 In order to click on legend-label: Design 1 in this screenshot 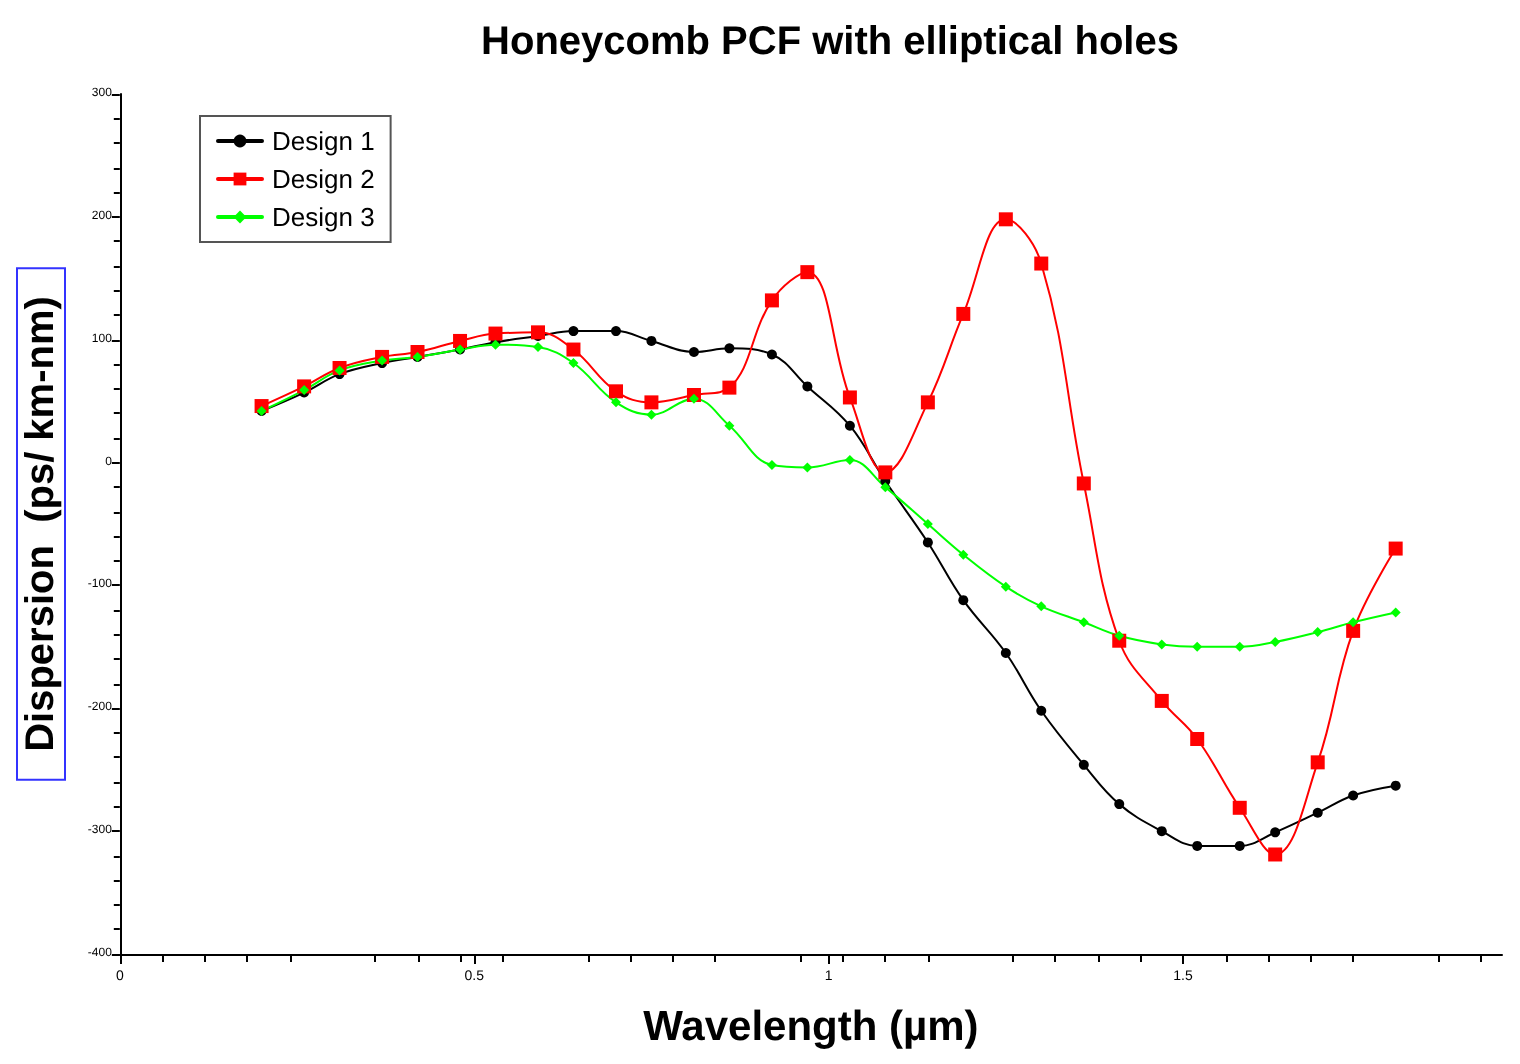, I will do `click(323, 141)`.